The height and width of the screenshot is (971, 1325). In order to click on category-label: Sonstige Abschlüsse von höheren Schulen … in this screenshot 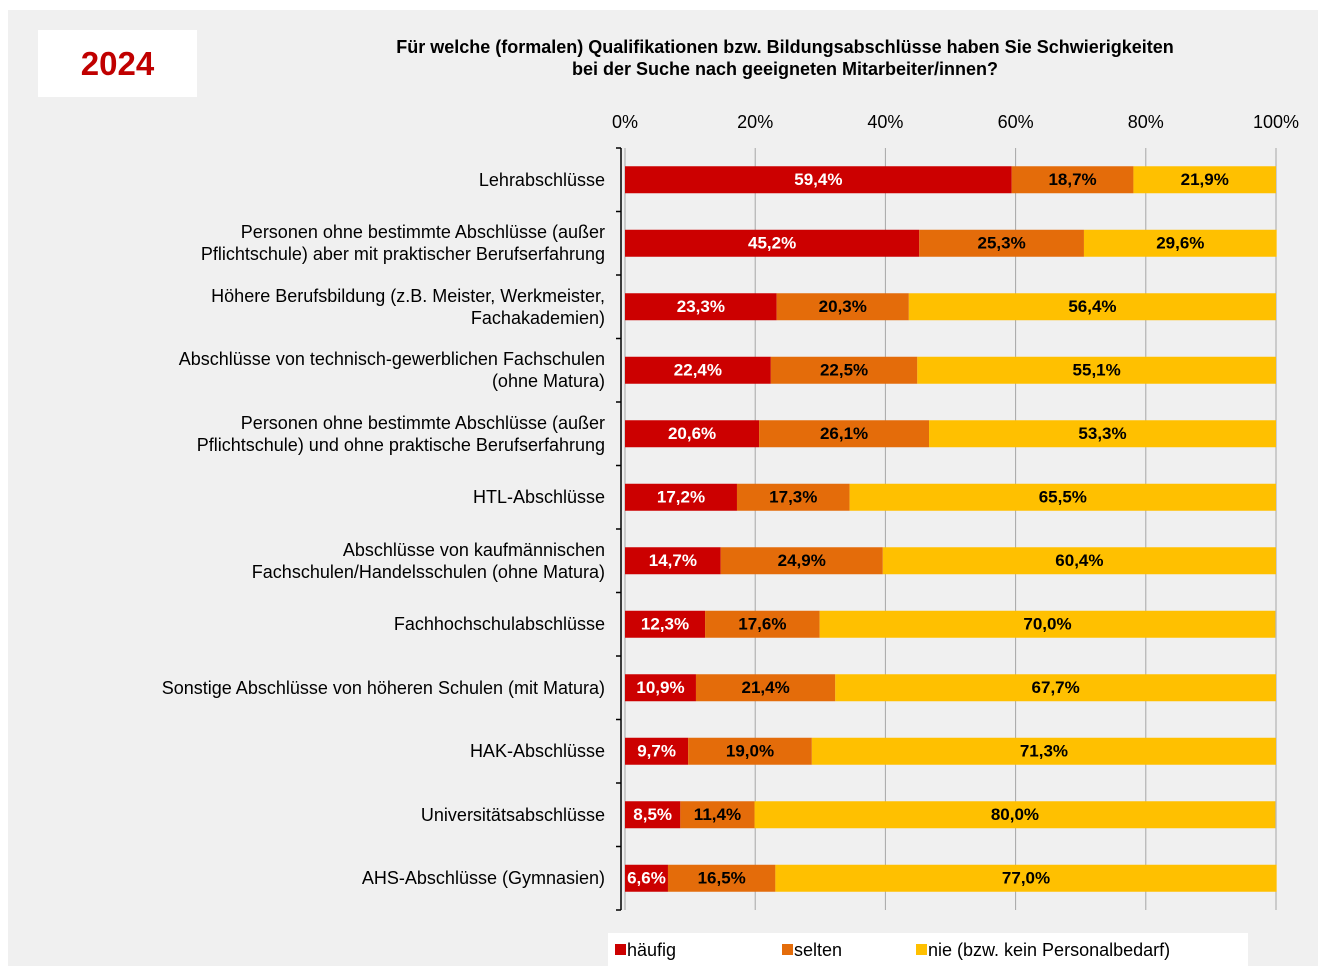, I will do `click(383, 687)`.